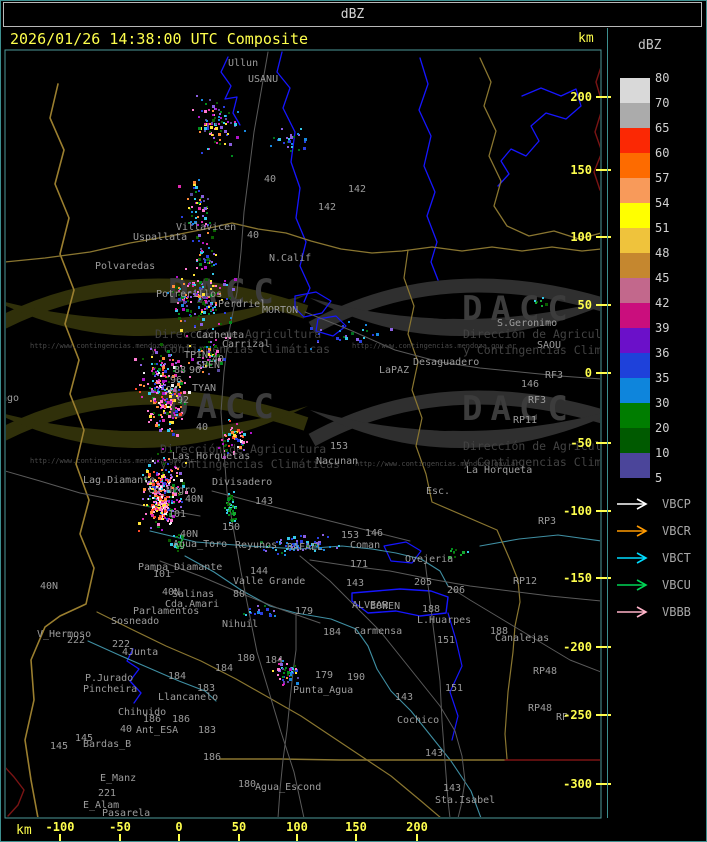  Describe the element at coordinates (200, 544) in the screenshot. I see `map-label: Agua_Toro` at that location.